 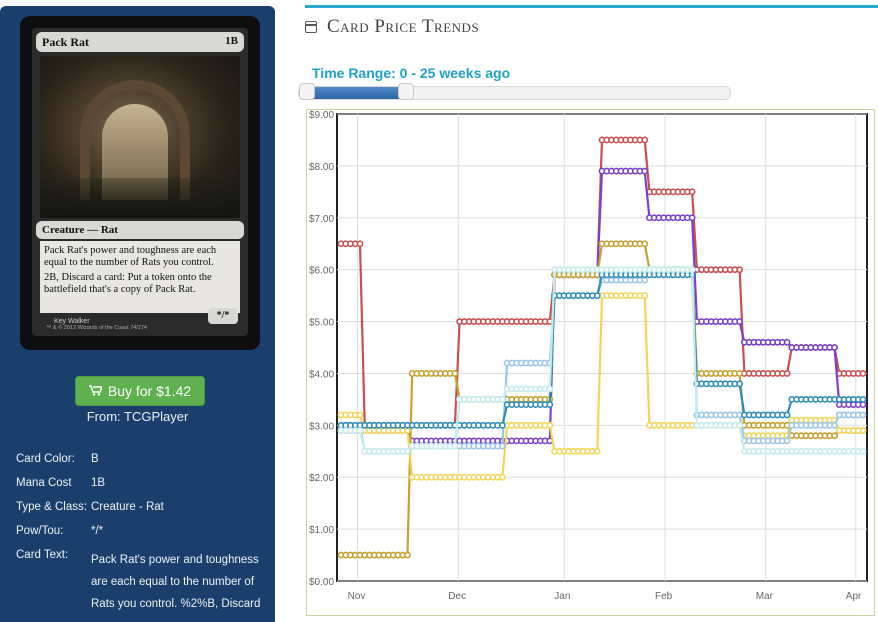 I want to click on cart-icon, so click(x=96, y=392).